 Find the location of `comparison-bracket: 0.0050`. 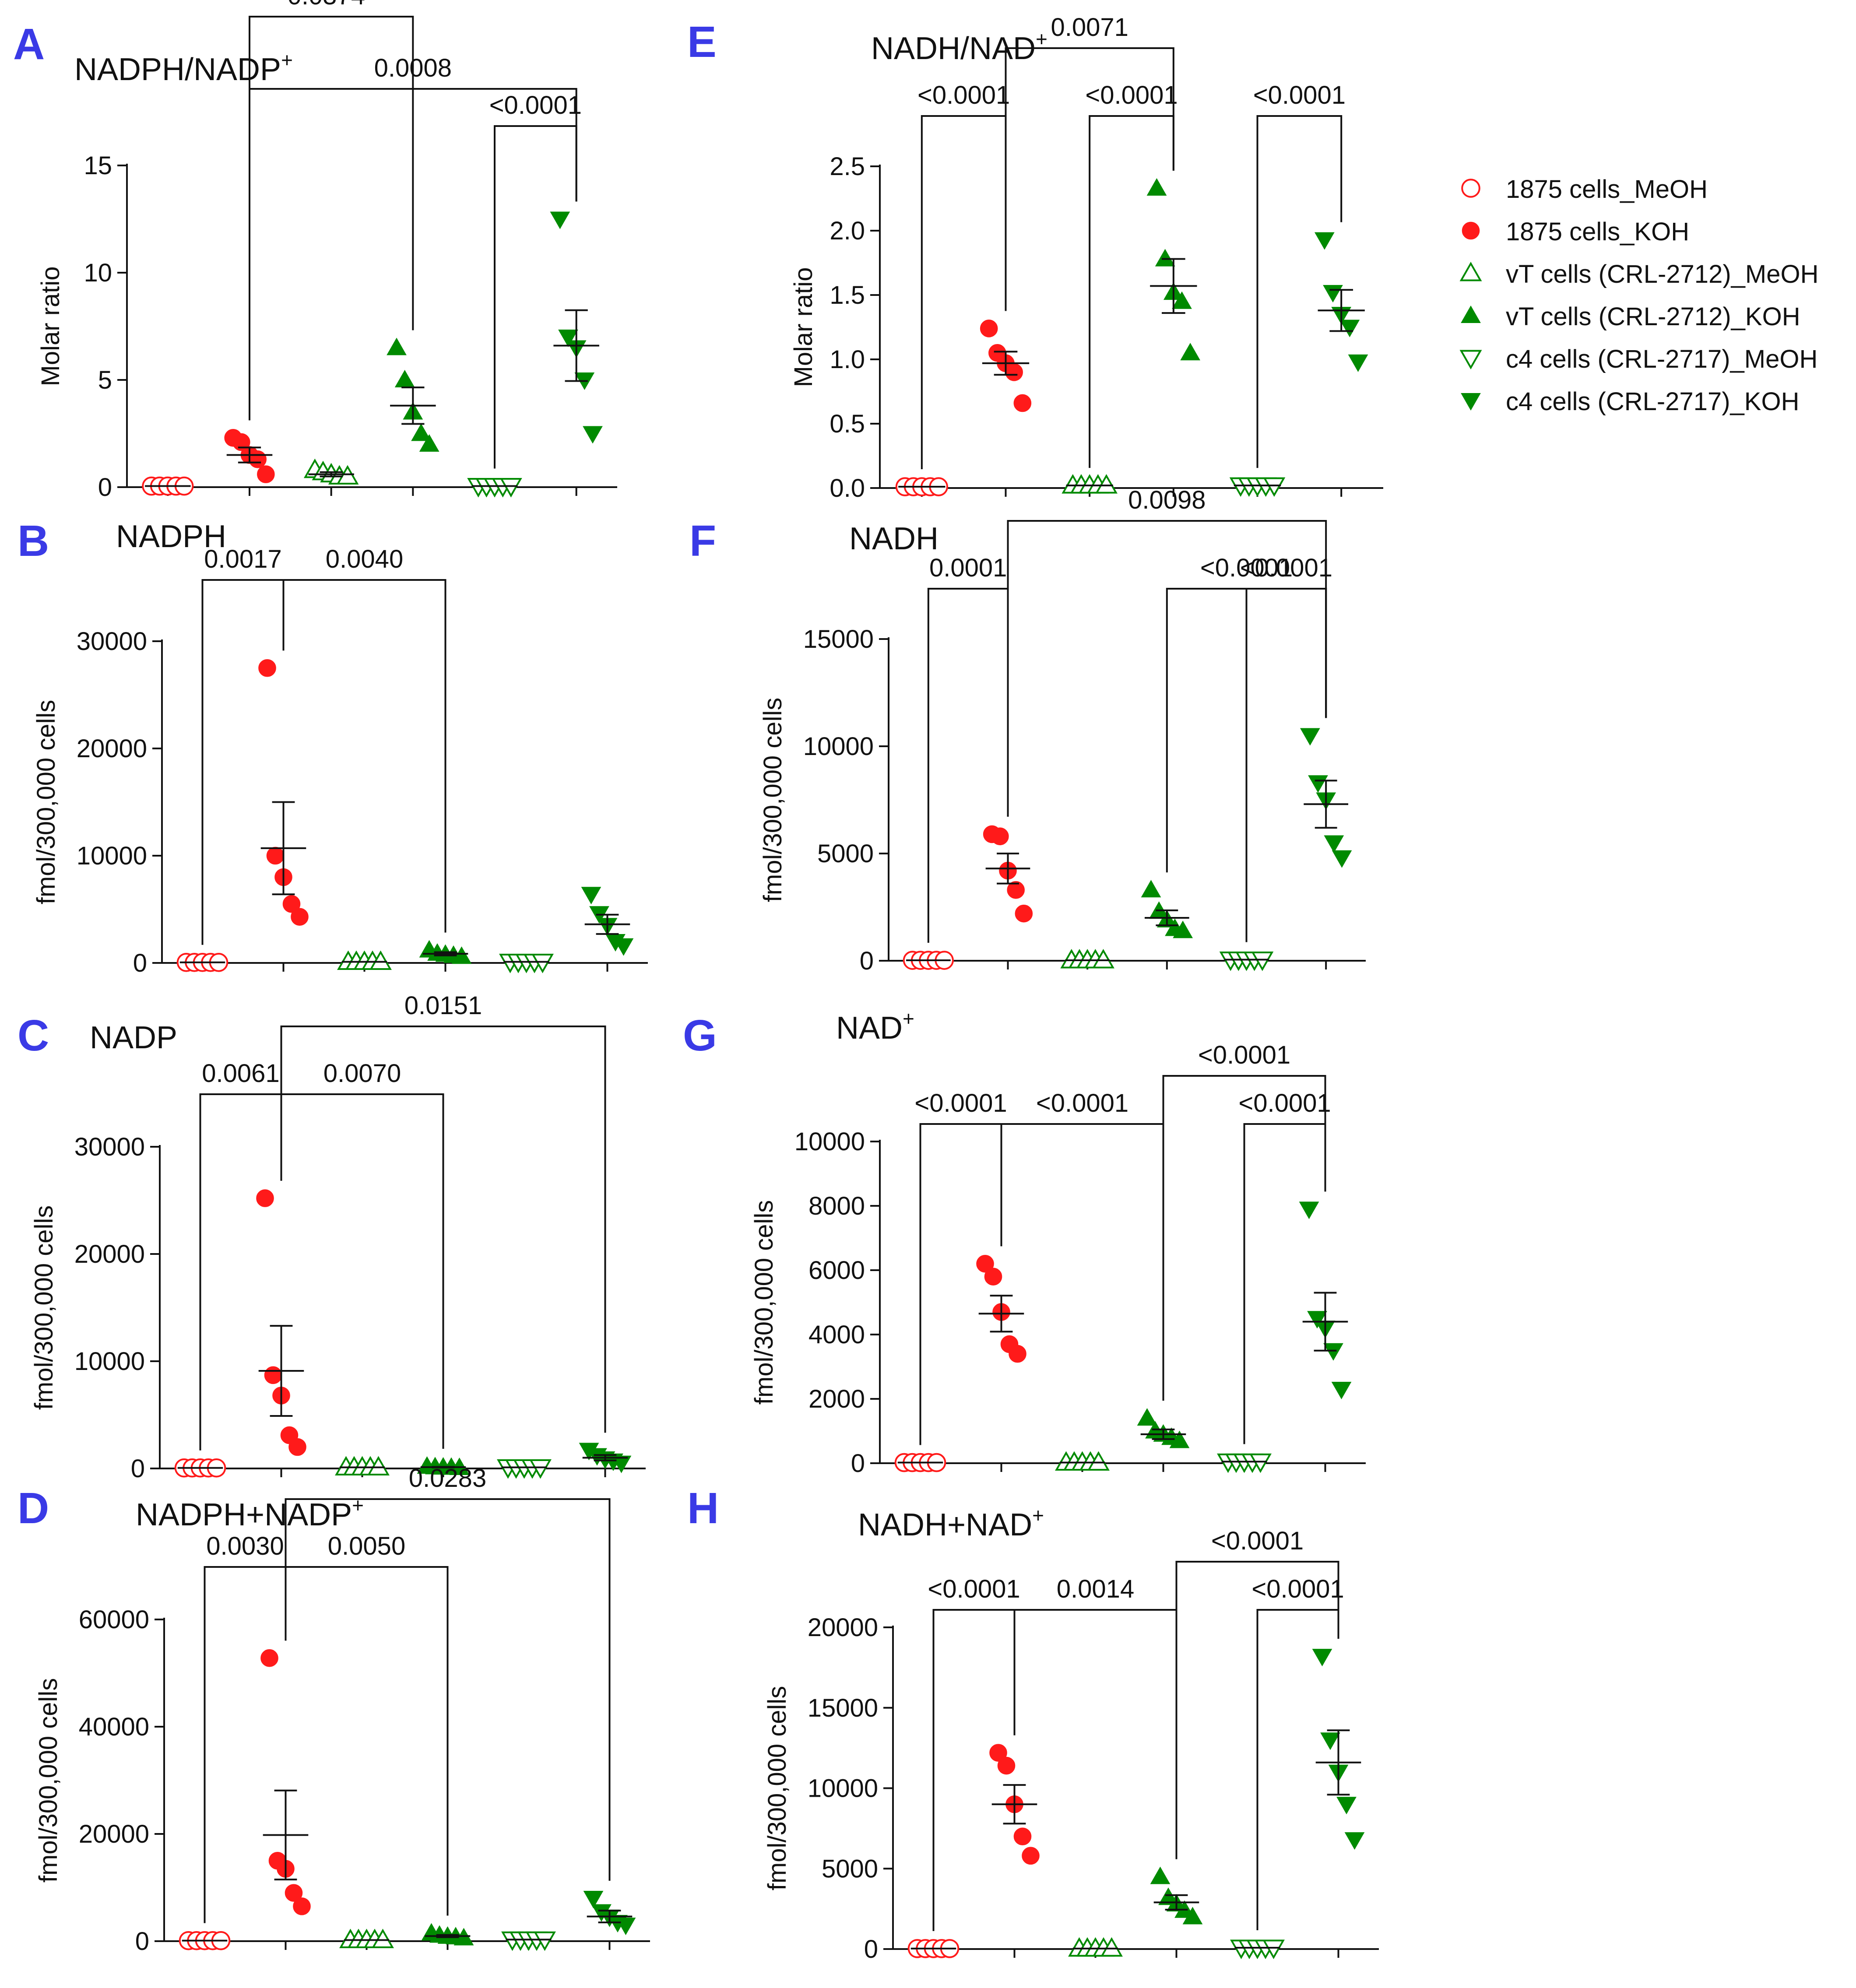

comparison-bracket: 0.0050 is located at coordinates (367, 1724).